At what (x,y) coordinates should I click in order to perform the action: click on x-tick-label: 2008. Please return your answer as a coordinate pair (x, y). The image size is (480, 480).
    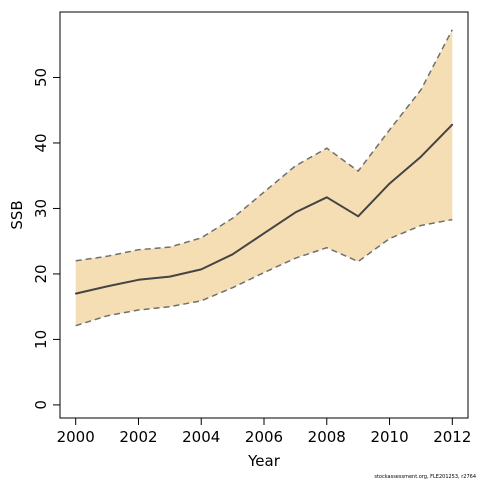
    Looking at the image, I should click on (327, 437).